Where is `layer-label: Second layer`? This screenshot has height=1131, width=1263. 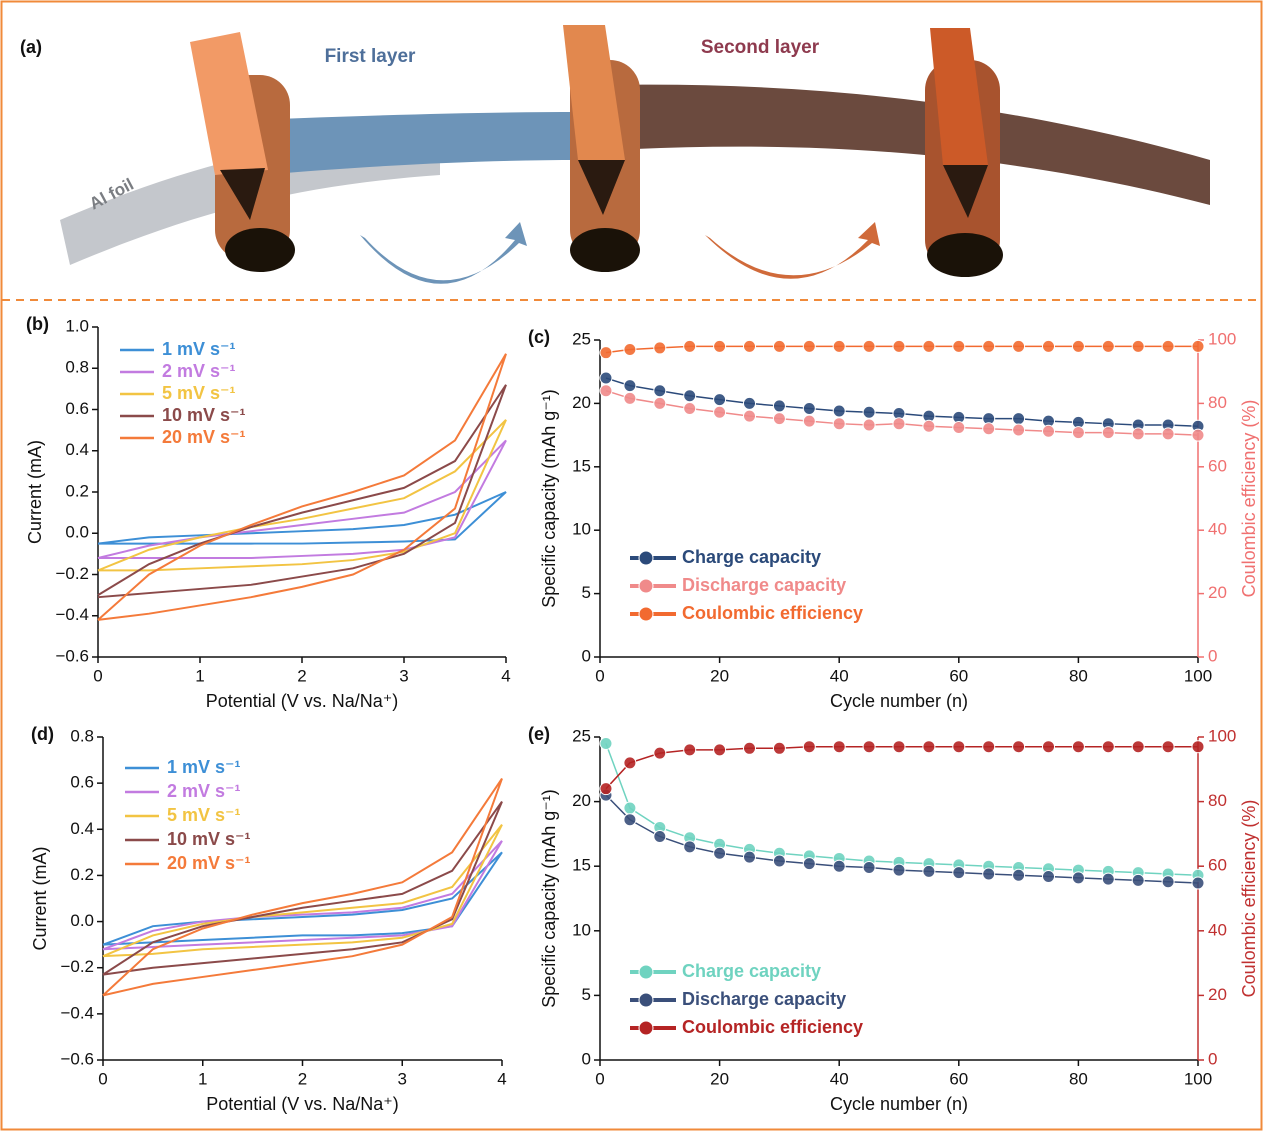 layer-label: Second layer is located at coordinates (760, 47).